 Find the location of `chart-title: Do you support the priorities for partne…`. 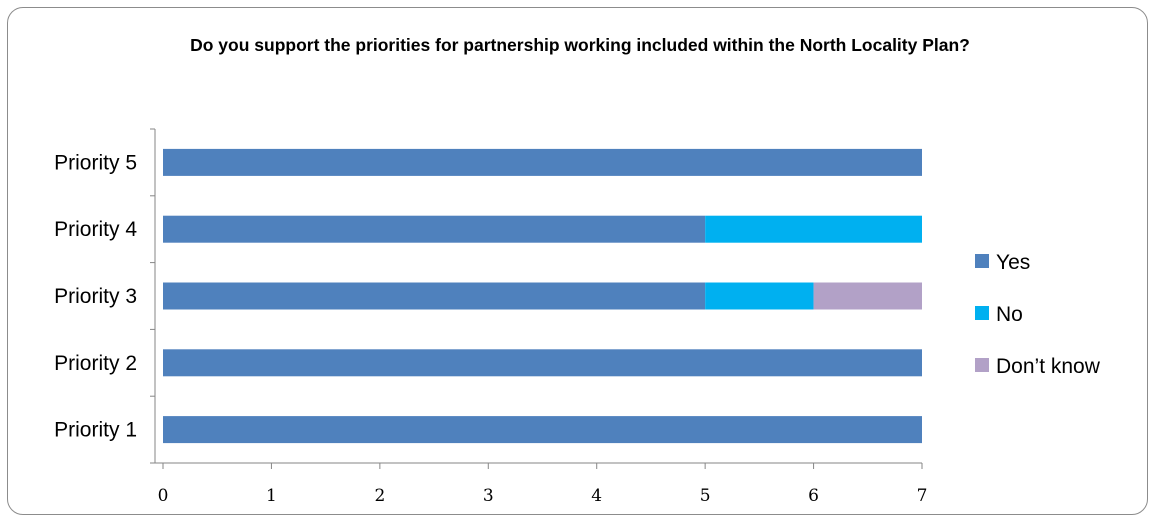

chart-title: Do you support the priorities for partne… is located at coordinates (580, 45).